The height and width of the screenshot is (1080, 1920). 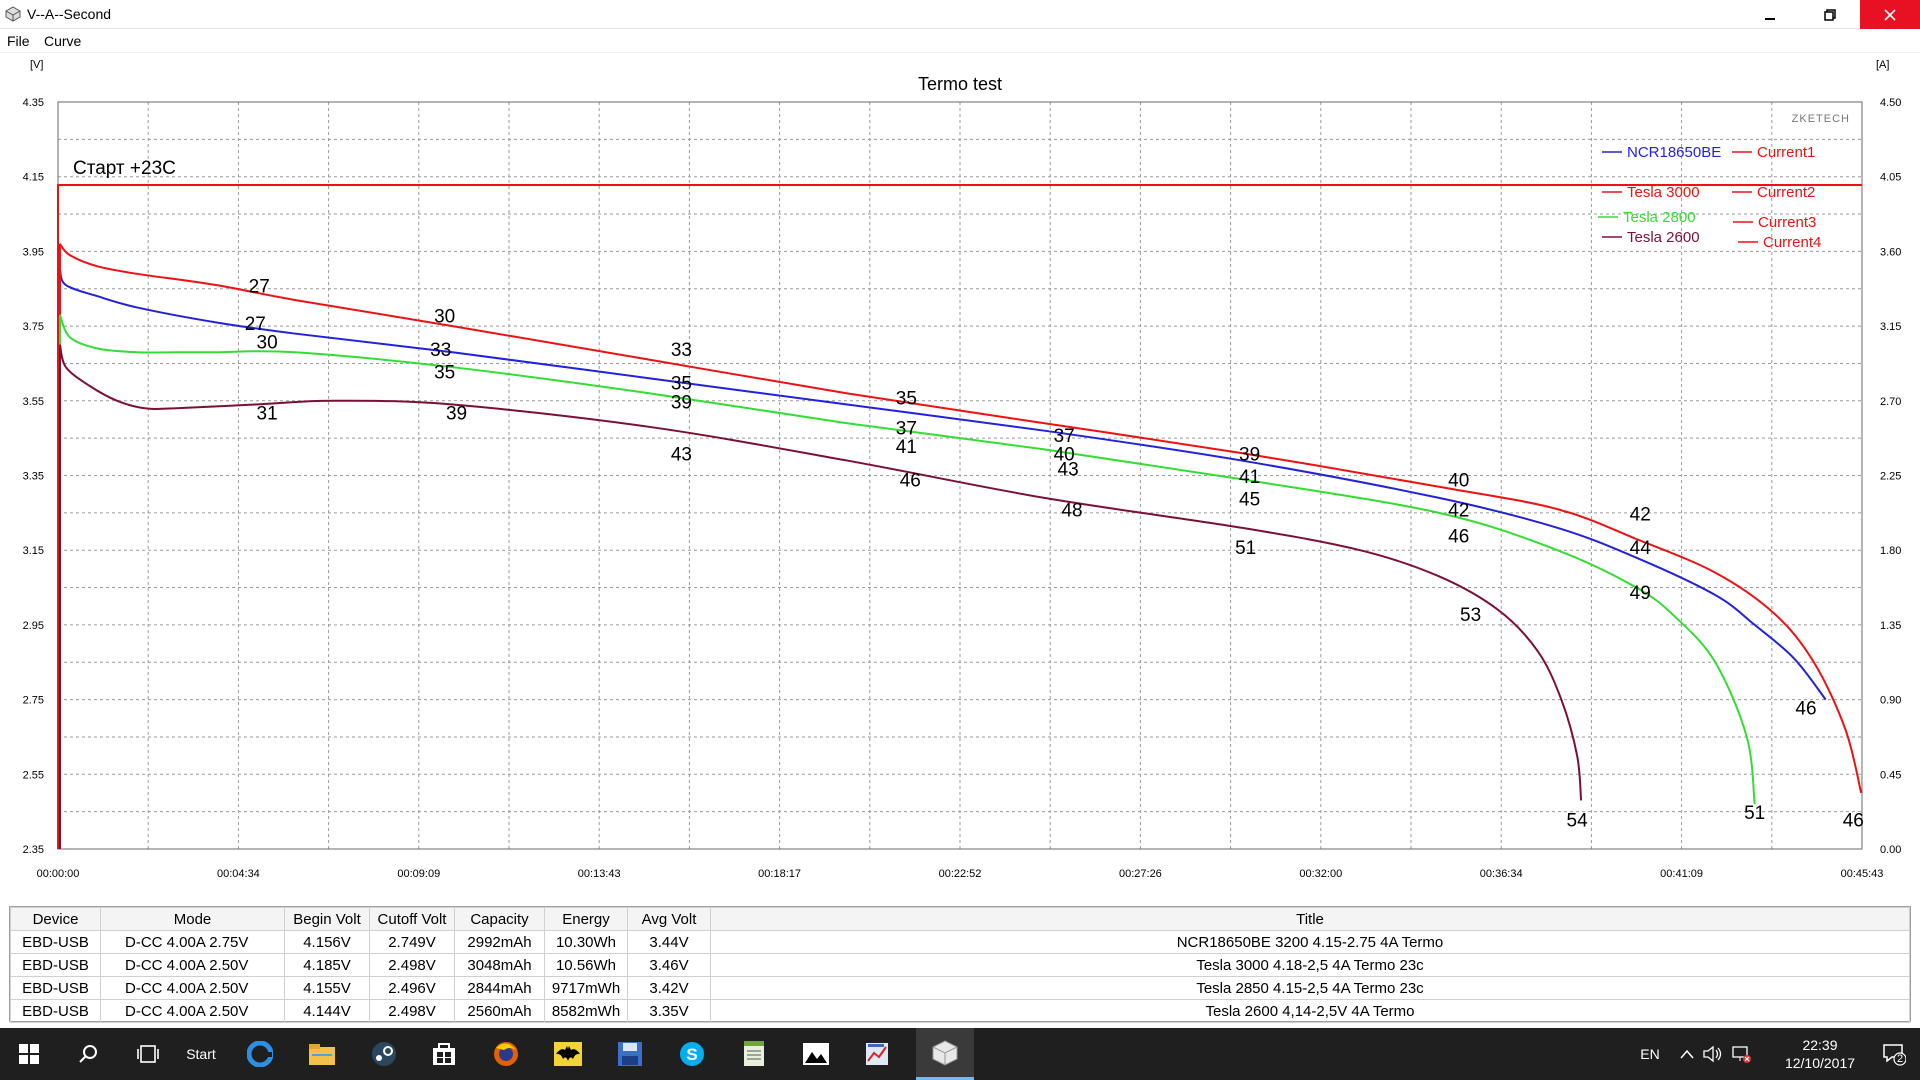 I want to click on photos-icon, so click(x=816, y=1054).